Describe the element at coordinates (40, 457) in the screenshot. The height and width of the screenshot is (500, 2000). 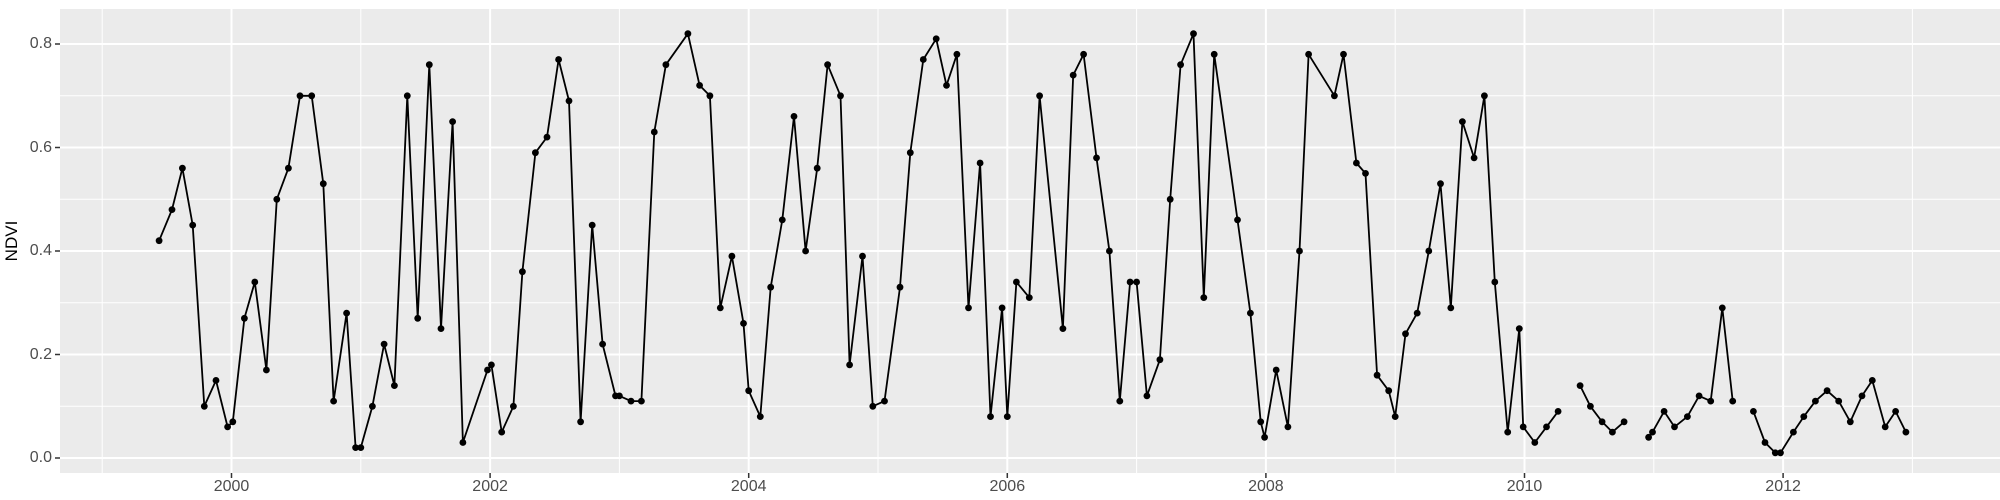
I see `y-tick-label: 0.0` at that location.